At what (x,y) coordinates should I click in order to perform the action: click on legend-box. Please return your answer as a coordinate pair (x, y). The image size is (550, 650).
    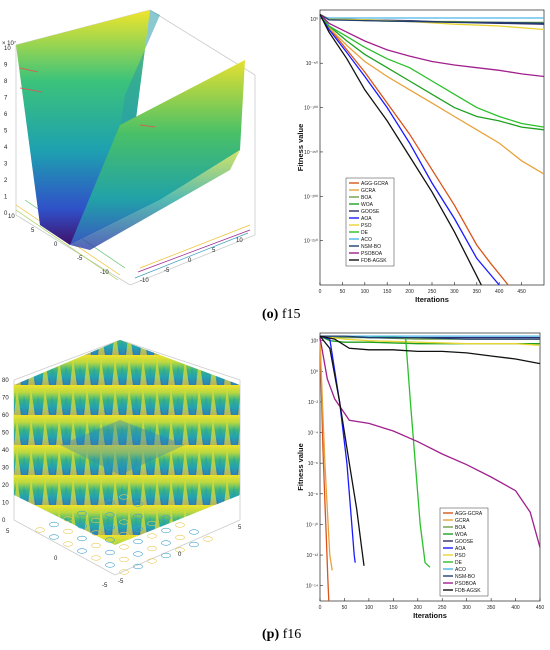
    Looking at the image, I should click on (464, 552).